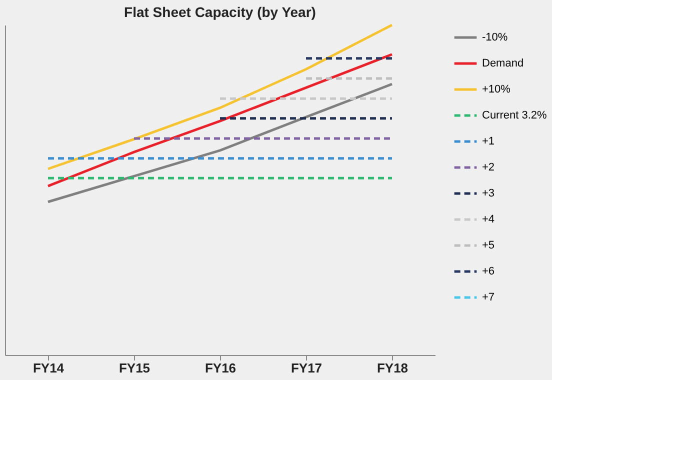 The image size is (675, 457). I want to click on legend-label: +4, so click(488, 220).